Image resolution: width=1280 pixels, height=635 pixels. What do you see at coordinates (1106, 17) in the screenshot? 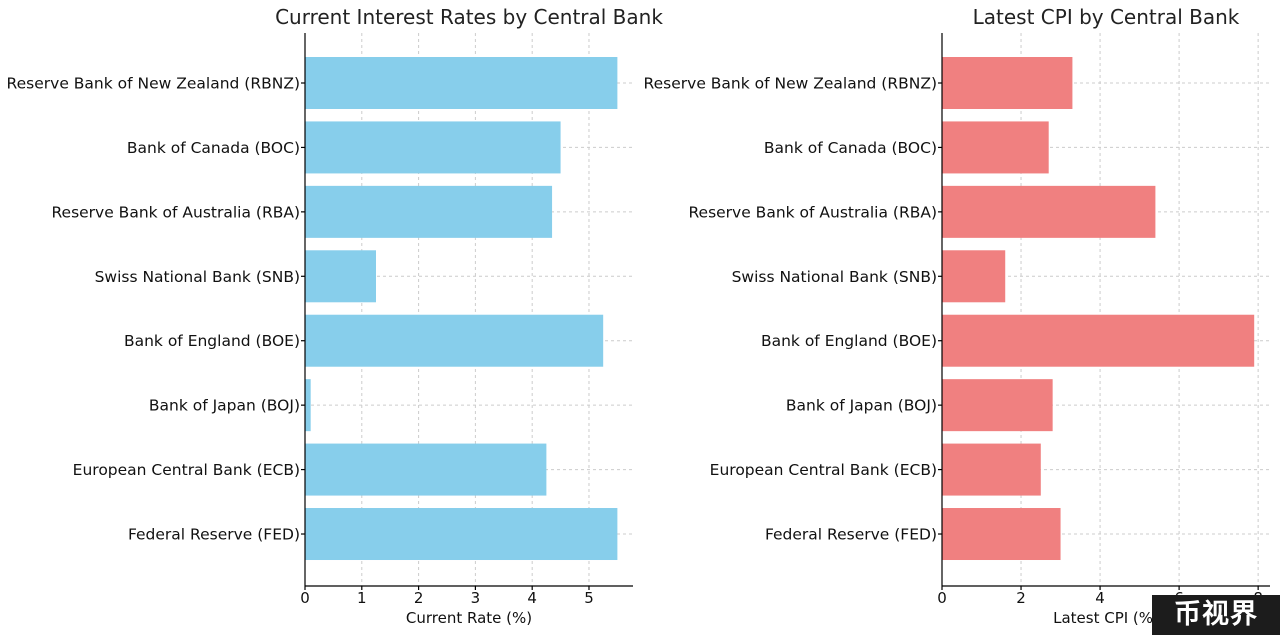
I see `chart-title: Latest CPI by Central Bank` at bounding box center [1106, 17].